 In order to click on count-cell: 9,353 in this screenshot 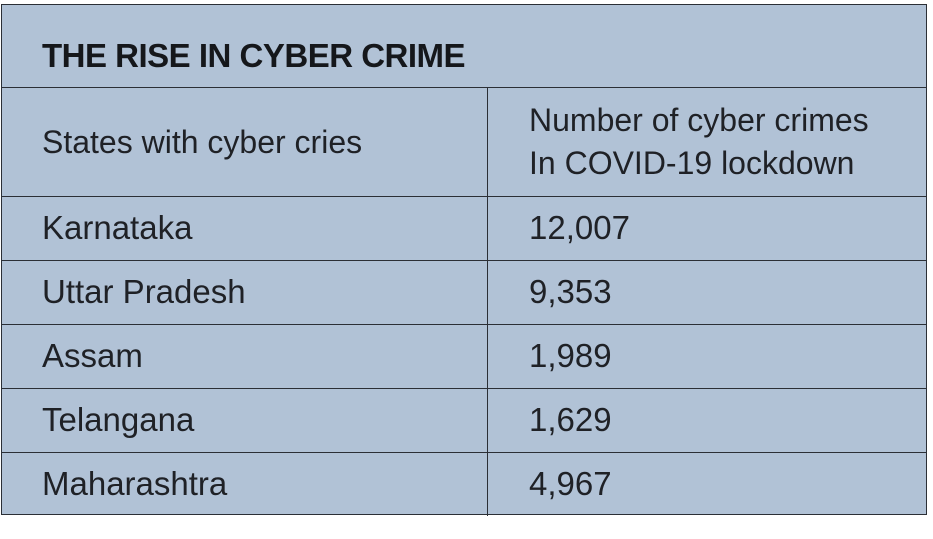, I will do `click(570, 292)`.